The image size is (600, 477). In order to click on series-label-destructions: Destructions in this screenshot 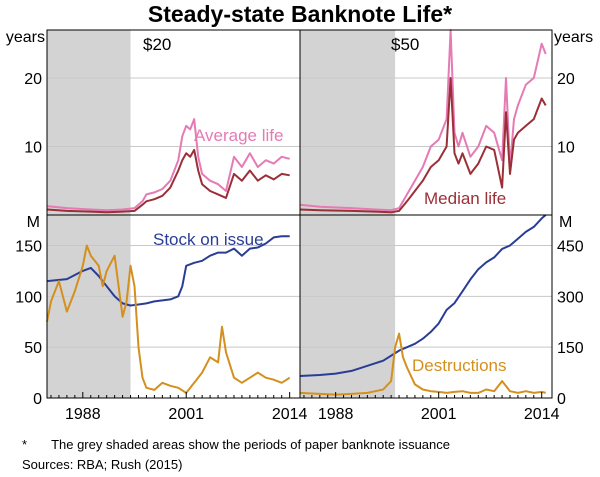, I will do `click(459, 365)`.